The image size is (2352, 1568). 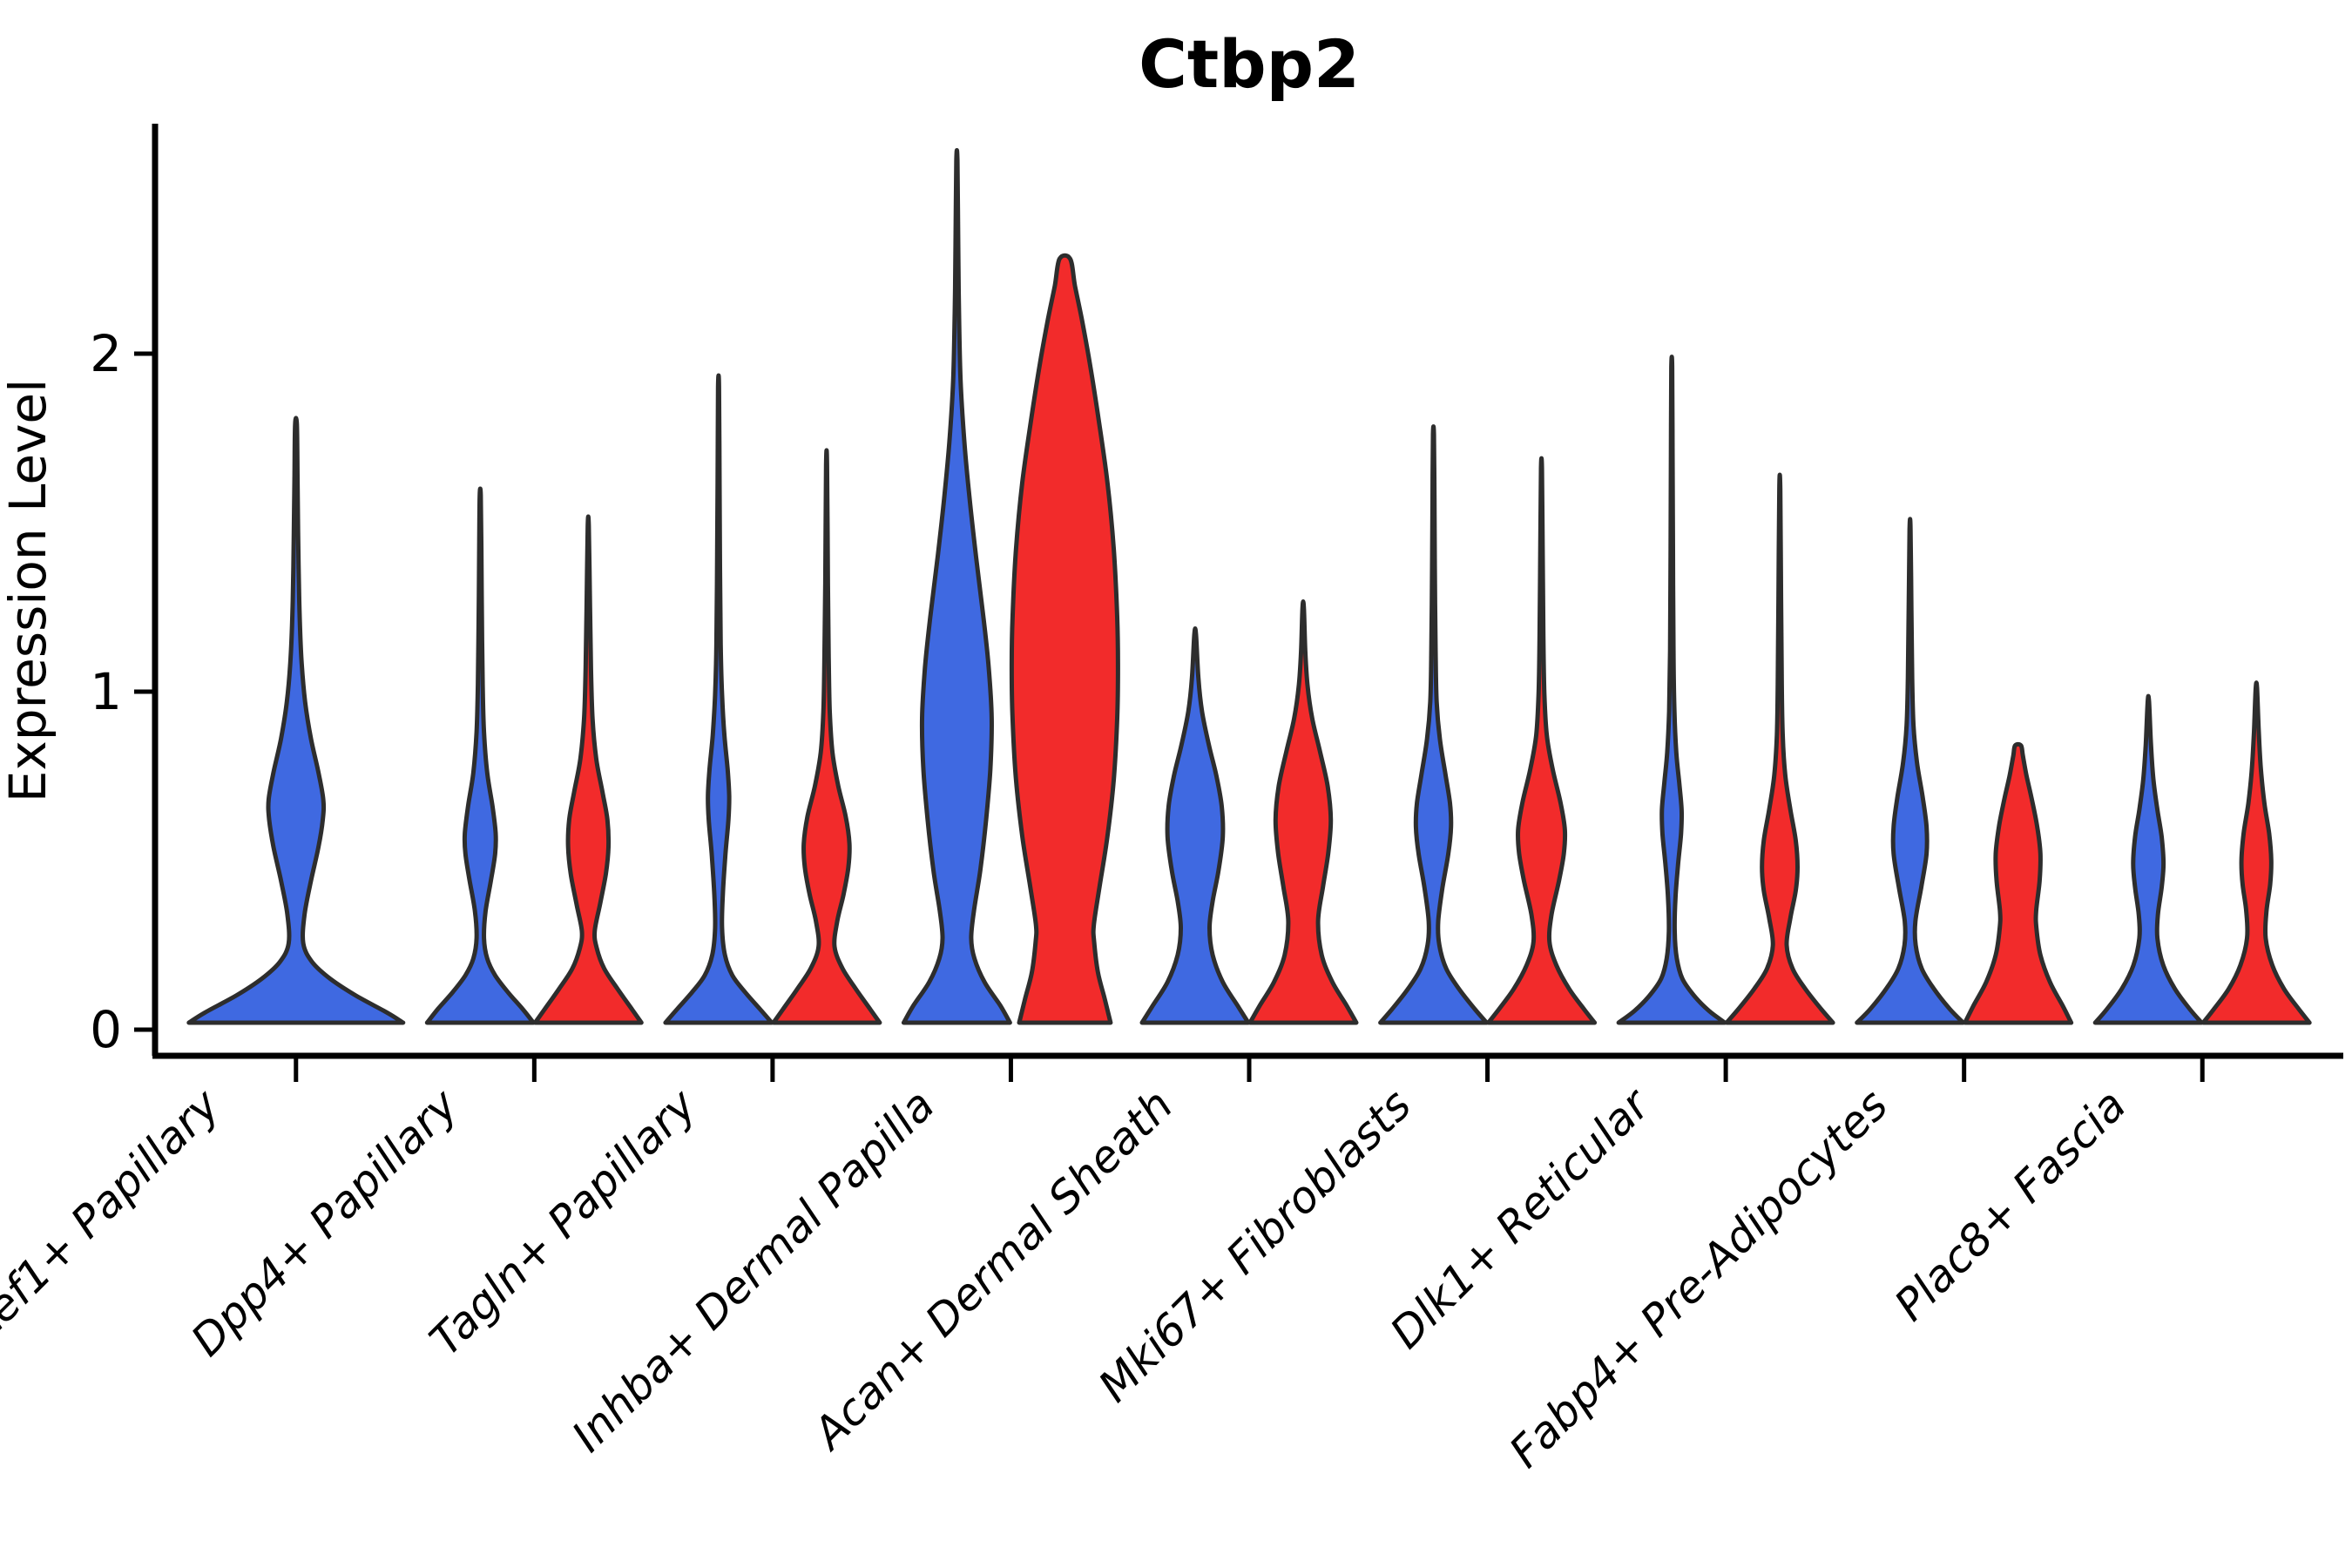 I want to click on violin-group7-red, so click(x=1779, y=748).